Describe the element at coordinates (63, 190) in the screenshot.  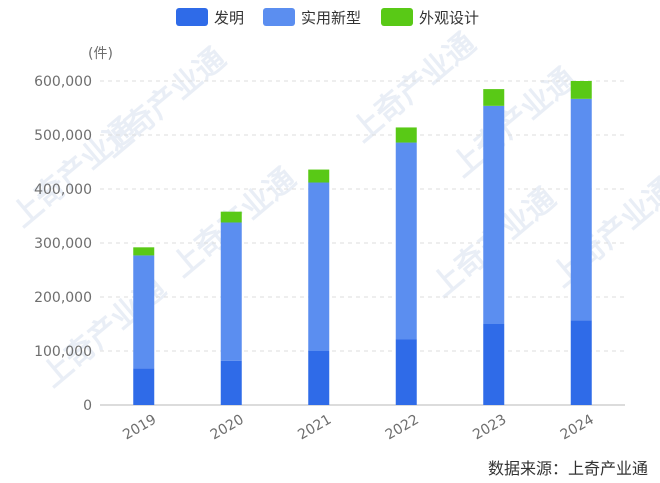
I see `y-tick-label: 400,000` at that location.